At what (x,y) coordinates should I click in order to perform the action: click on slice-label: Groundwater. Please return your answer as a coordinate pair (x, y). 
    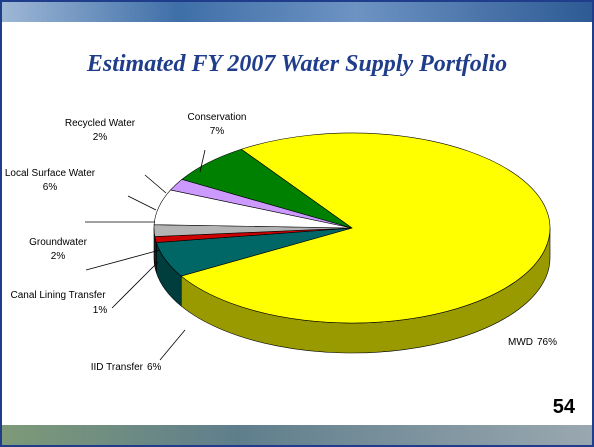
    Looking at the image, I should click on (58, 242).